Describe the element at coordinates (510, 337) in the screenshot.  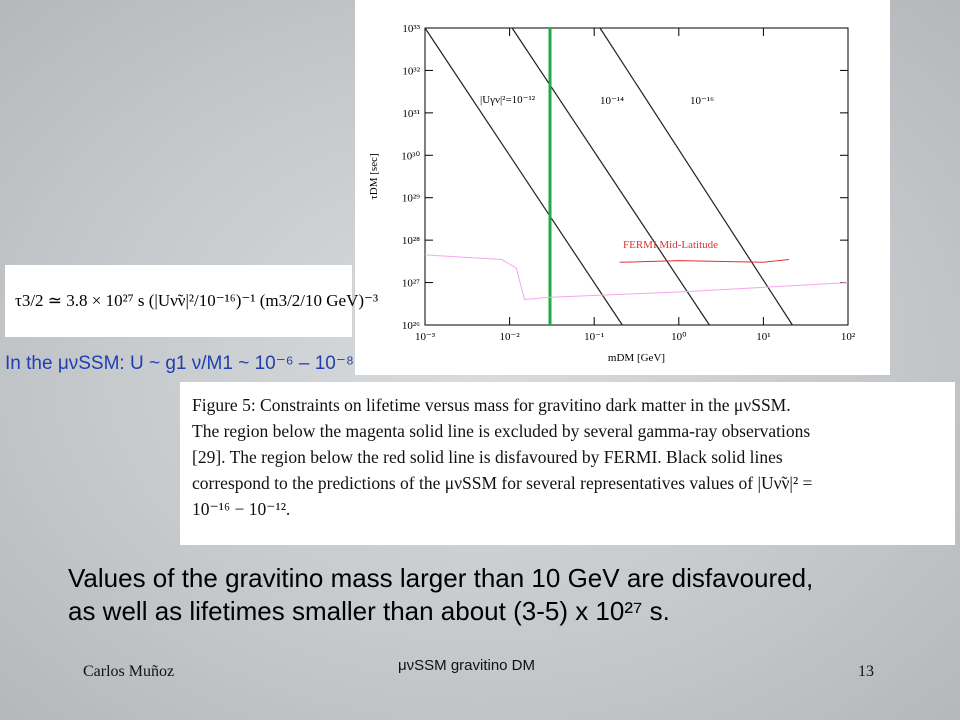
I see `x-tick-label: 10⁻²` at that location.